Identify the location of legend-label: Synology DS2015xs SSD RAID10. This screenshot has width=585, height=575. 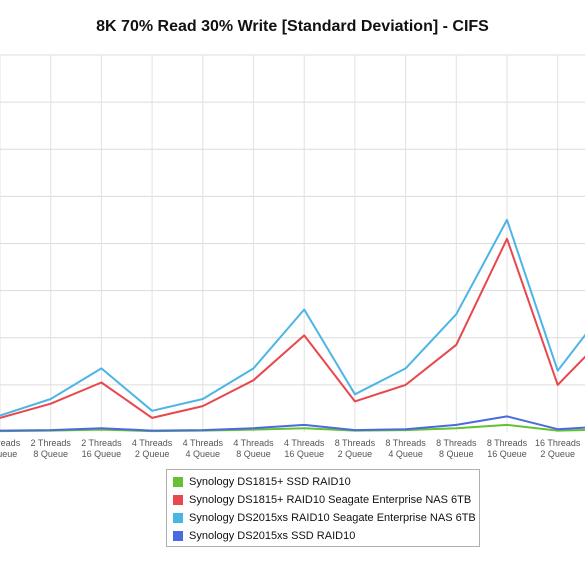
(272, 536).